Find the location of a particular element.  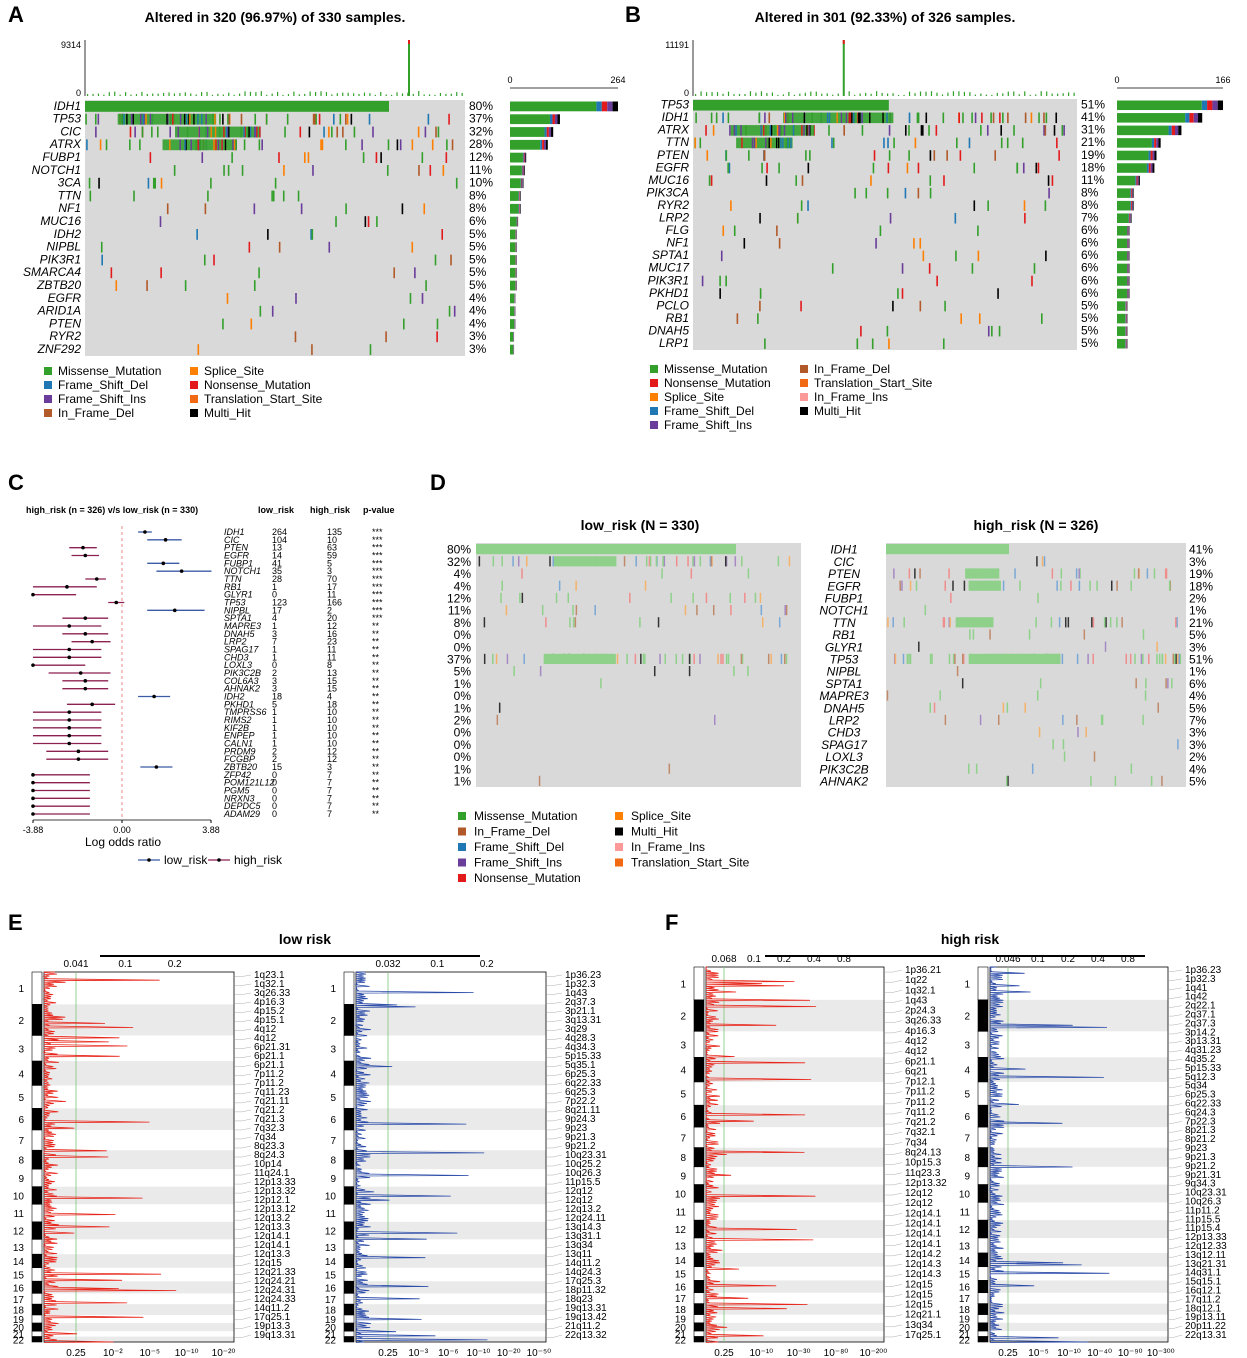

peak-label: 7p11.2 is located at coordinates (920, 1102).